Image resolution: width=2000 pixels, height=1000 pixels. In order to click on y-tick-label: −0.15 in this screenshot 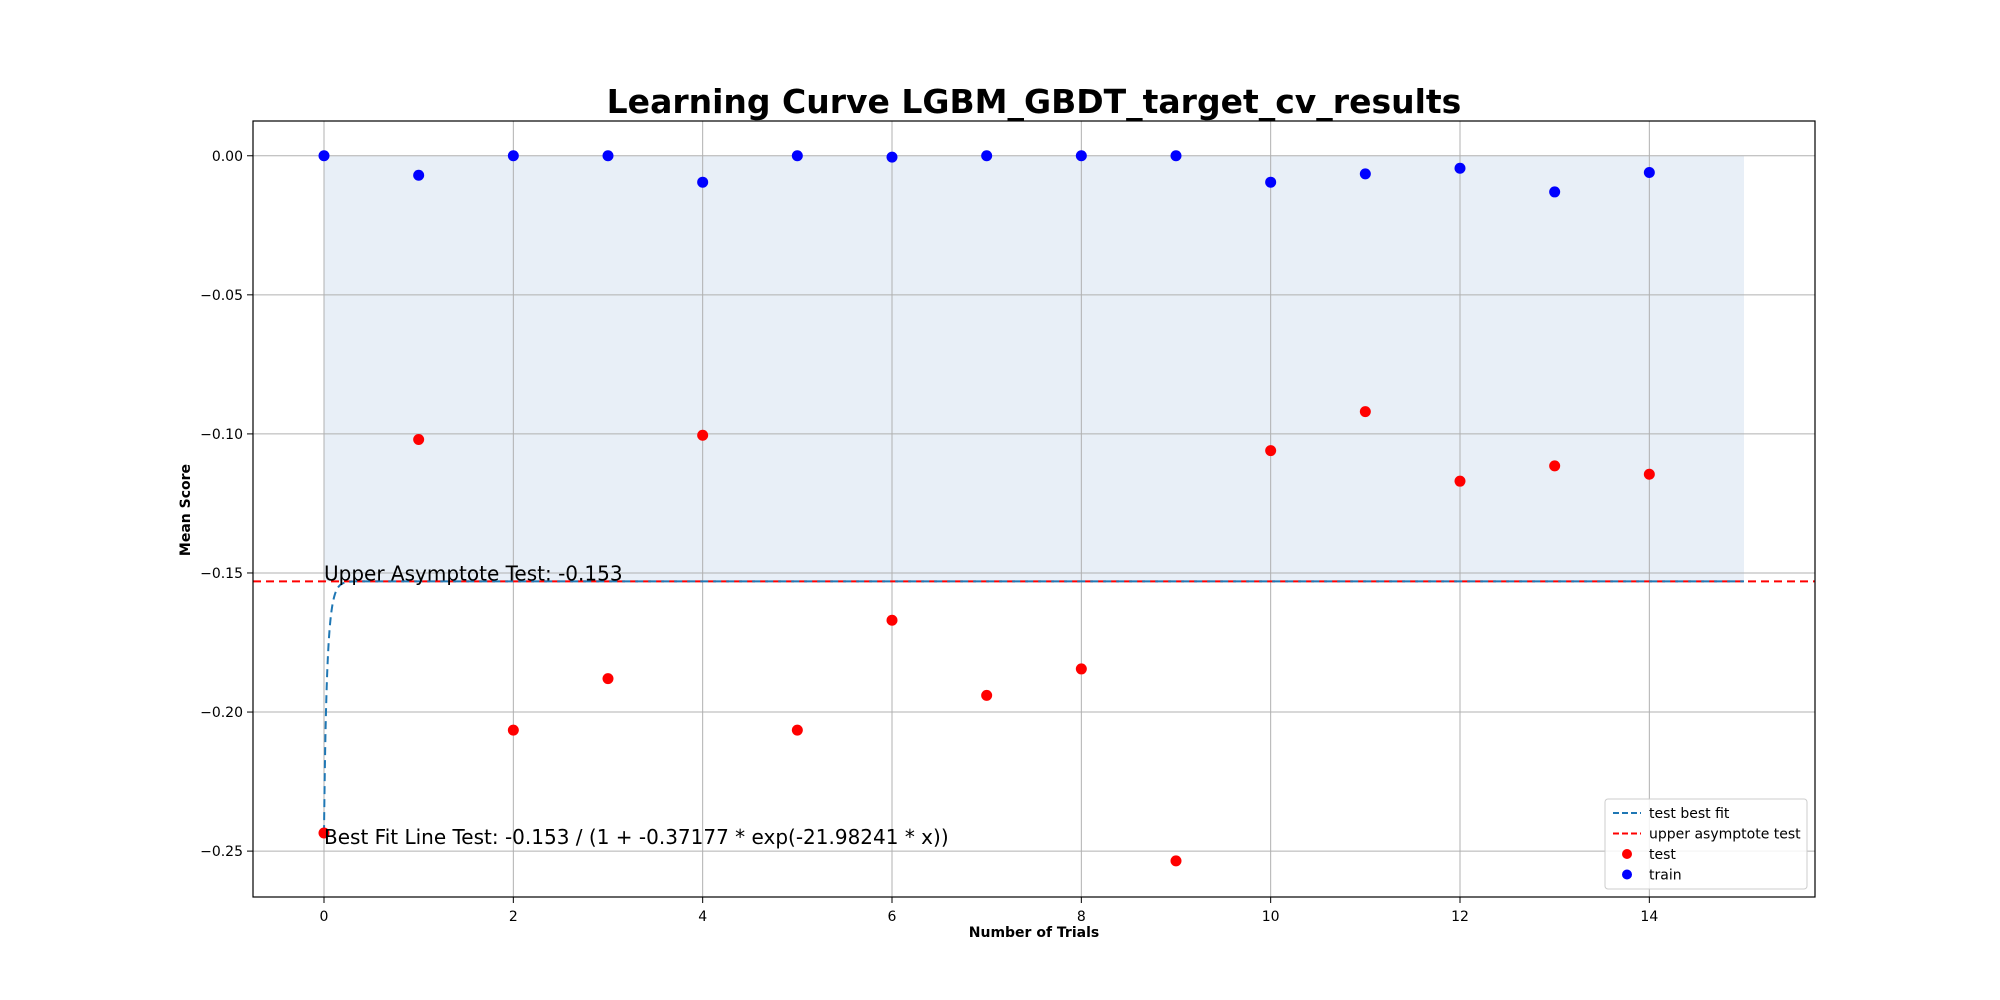, I will do `click(221, 574)`.